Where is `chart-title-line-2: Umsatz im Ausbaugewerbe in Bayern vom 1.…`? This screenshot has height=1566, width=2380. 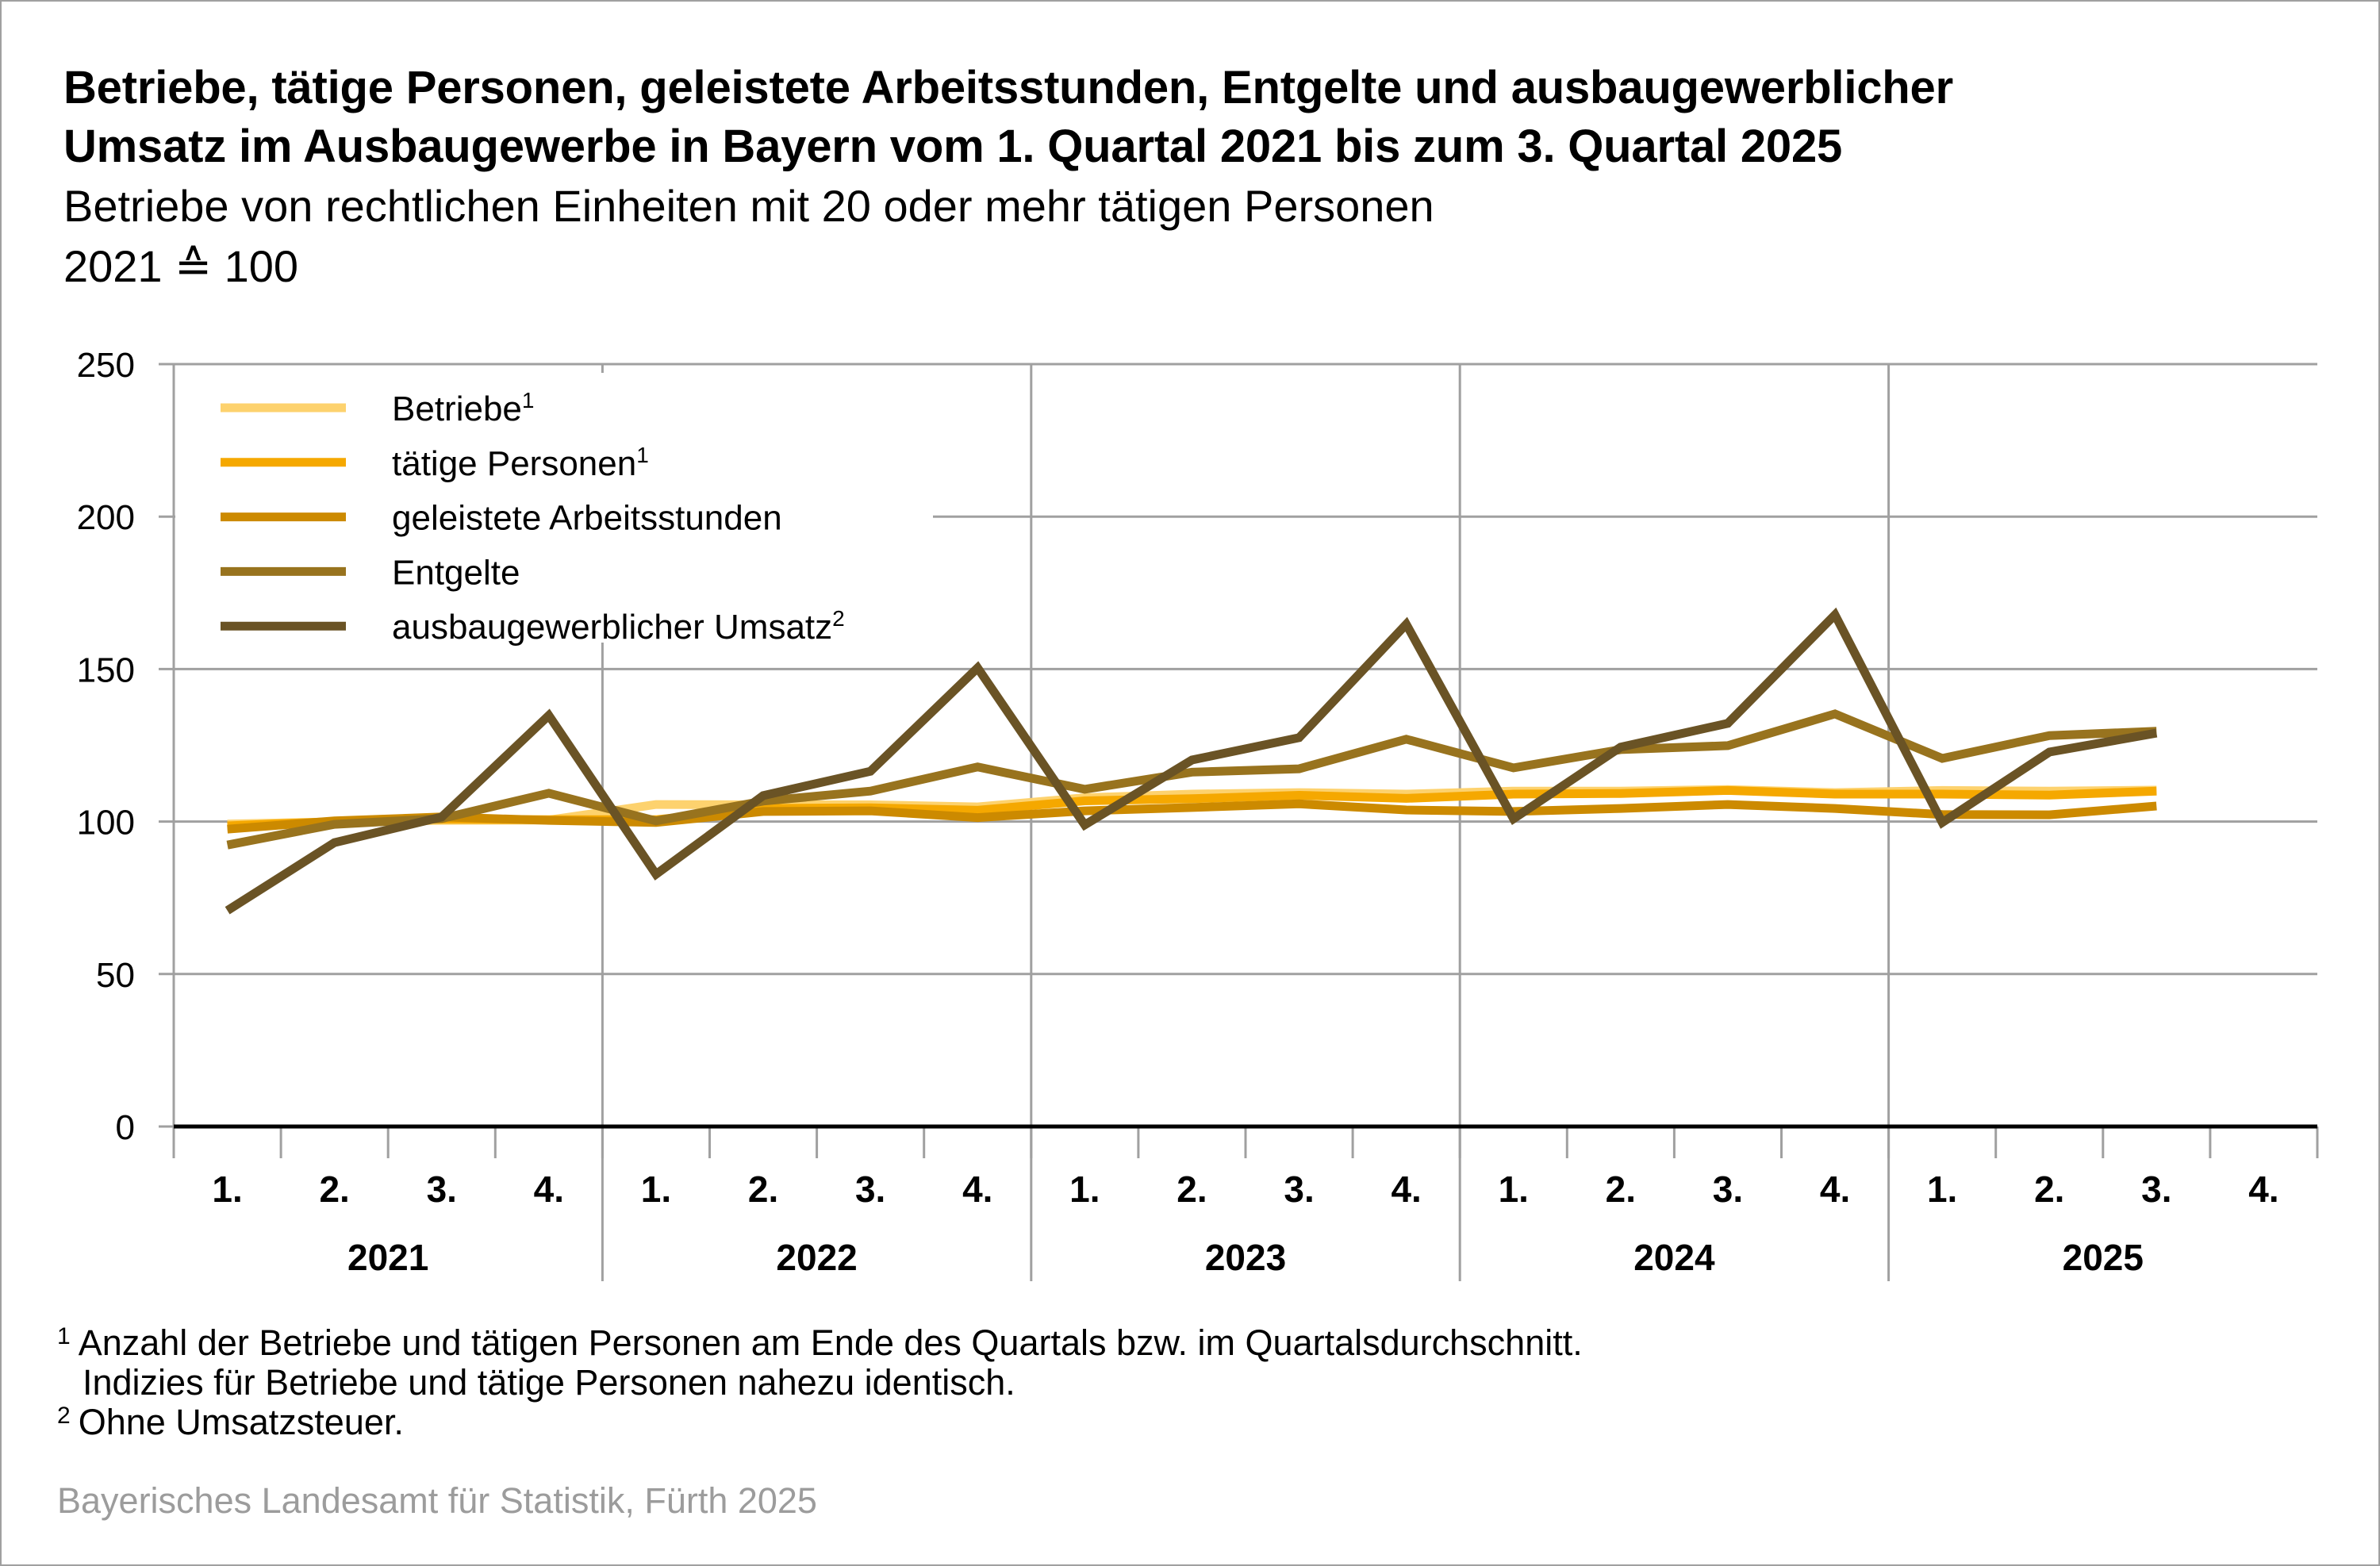 chart-title-line-2: Umsatz im Ausbaugewerbe in Bayern vom 1.… is located at coordinates (953, 146).